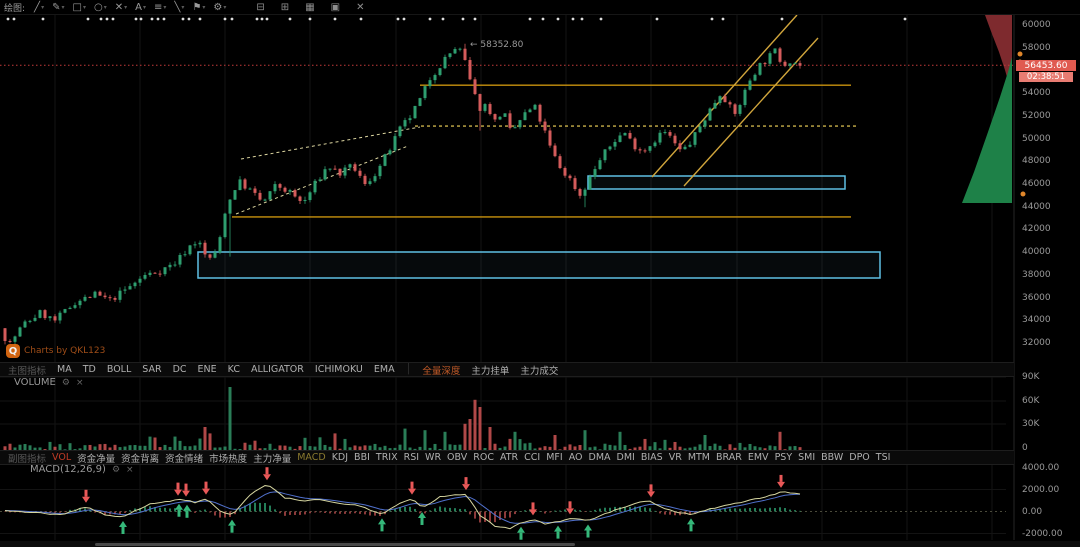  I want to click on parallel-lines-tool: ≡ ▾, so click(160, 7).